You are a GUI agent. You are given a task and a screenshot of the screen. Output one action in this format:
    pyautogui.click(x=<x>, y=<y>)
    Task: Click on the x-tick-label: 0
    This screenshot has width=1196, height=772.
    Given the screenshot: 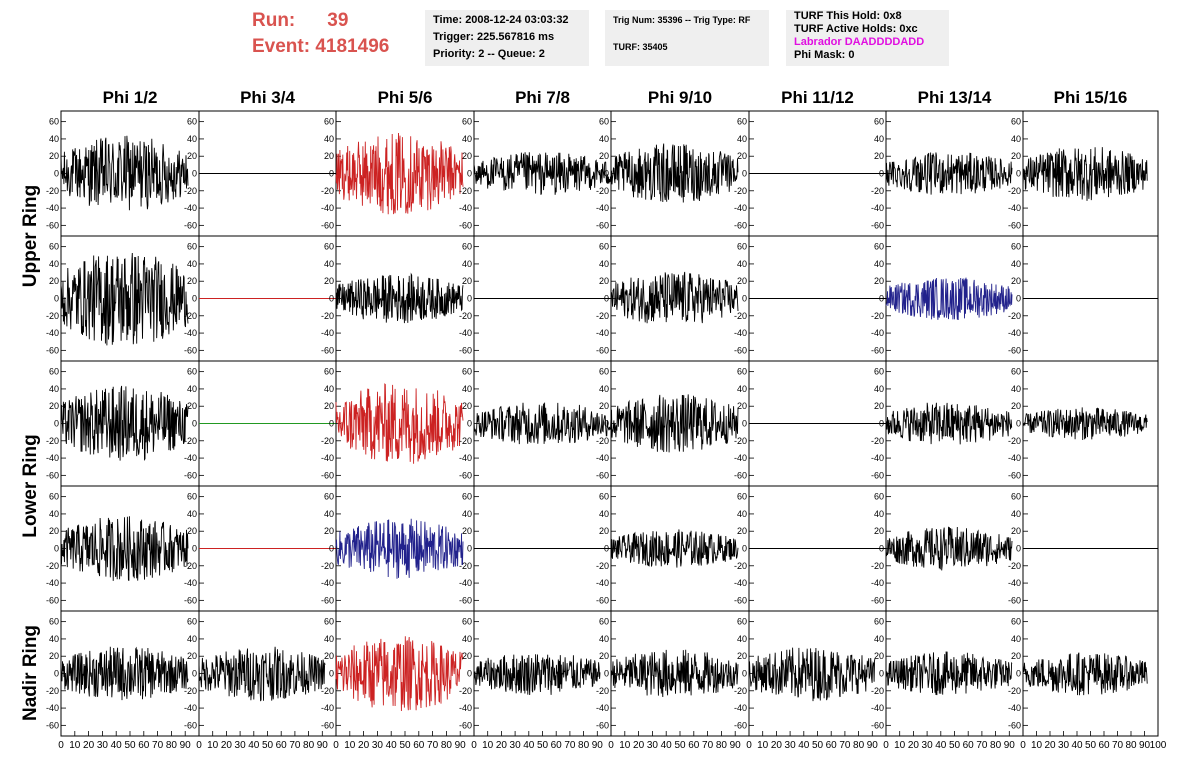 What is the action you would take?
    pyautogui.click(x=886, y=745)
    